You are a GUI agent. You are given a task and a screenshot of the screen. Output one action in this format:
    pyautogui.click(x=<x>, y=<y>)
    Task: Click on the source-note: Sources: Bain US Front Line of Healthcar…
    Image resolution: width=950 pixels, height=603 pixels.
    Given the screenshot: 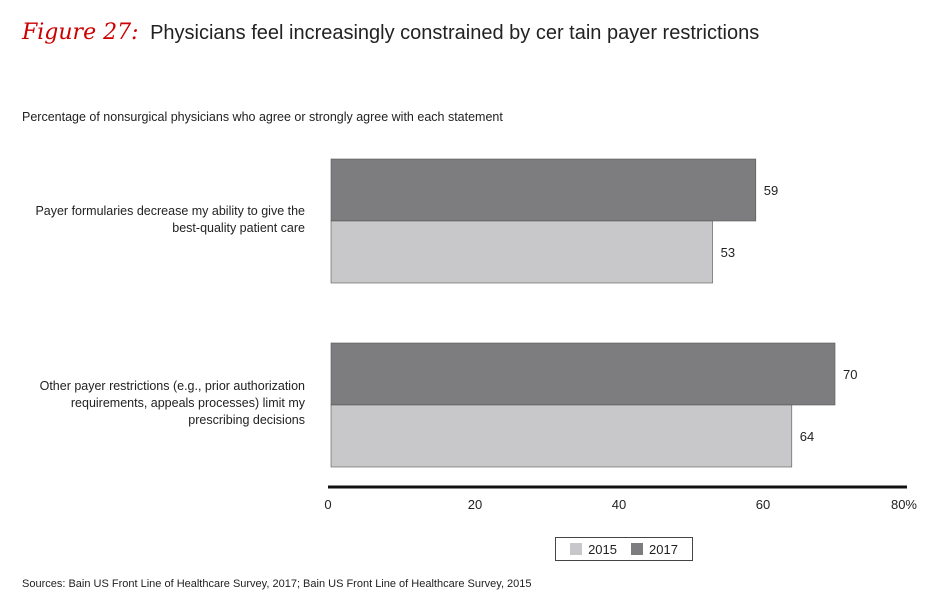 What is the action you would take?
    pyautogui.click(x=277, y=584)
    